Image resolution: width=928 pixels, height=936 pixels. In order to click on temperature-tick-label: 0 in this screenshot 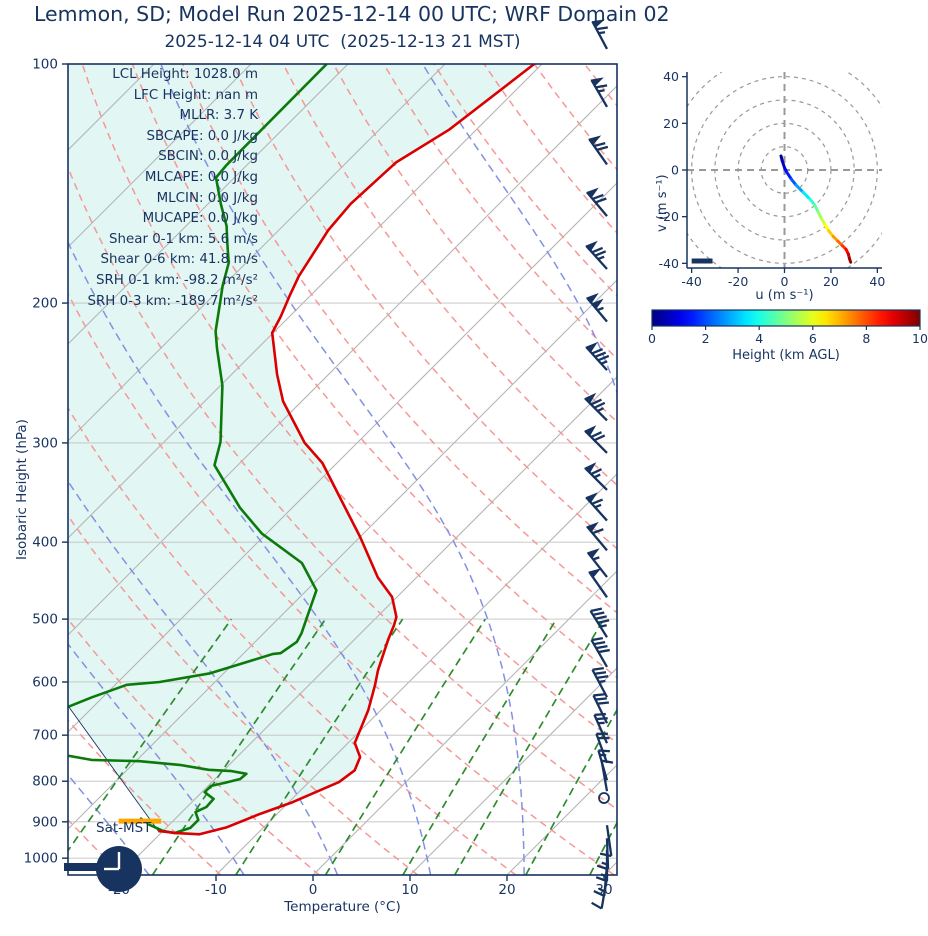, I will do `click(313, 890)`.